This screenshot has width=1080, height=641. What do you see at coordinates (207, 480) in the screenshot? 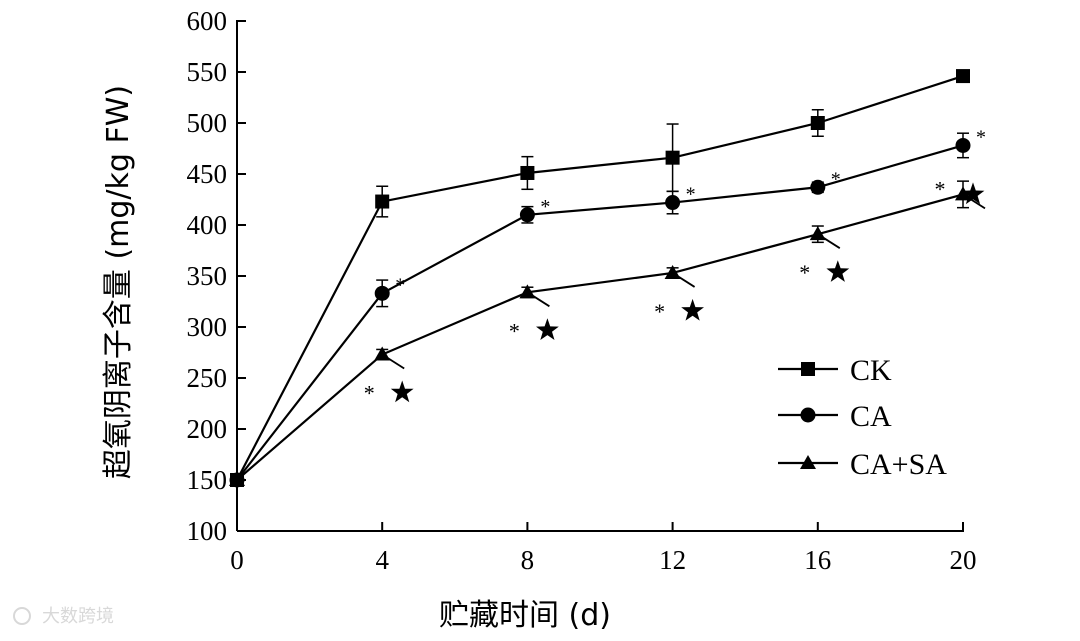
I see `y-tick-label: 150` at bounding box center [207, 480].